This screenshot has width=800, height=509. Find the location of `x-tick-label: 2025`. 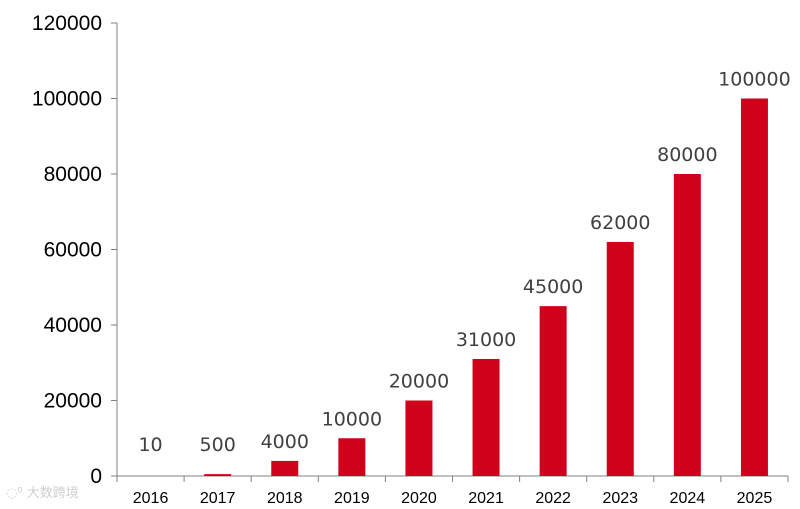

x-tick-label: 2025 is located at coordinates (755, 498).